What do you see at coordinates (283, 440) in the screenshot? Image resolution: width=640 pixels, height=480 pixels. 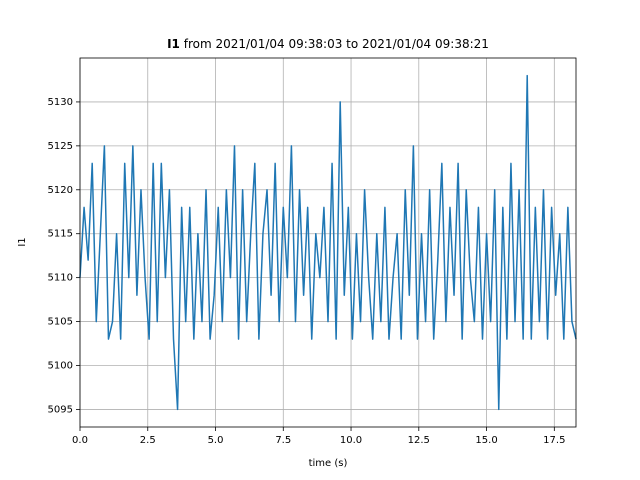 I see `x-tick-label: 7.5` at bounding box center [283, 440].